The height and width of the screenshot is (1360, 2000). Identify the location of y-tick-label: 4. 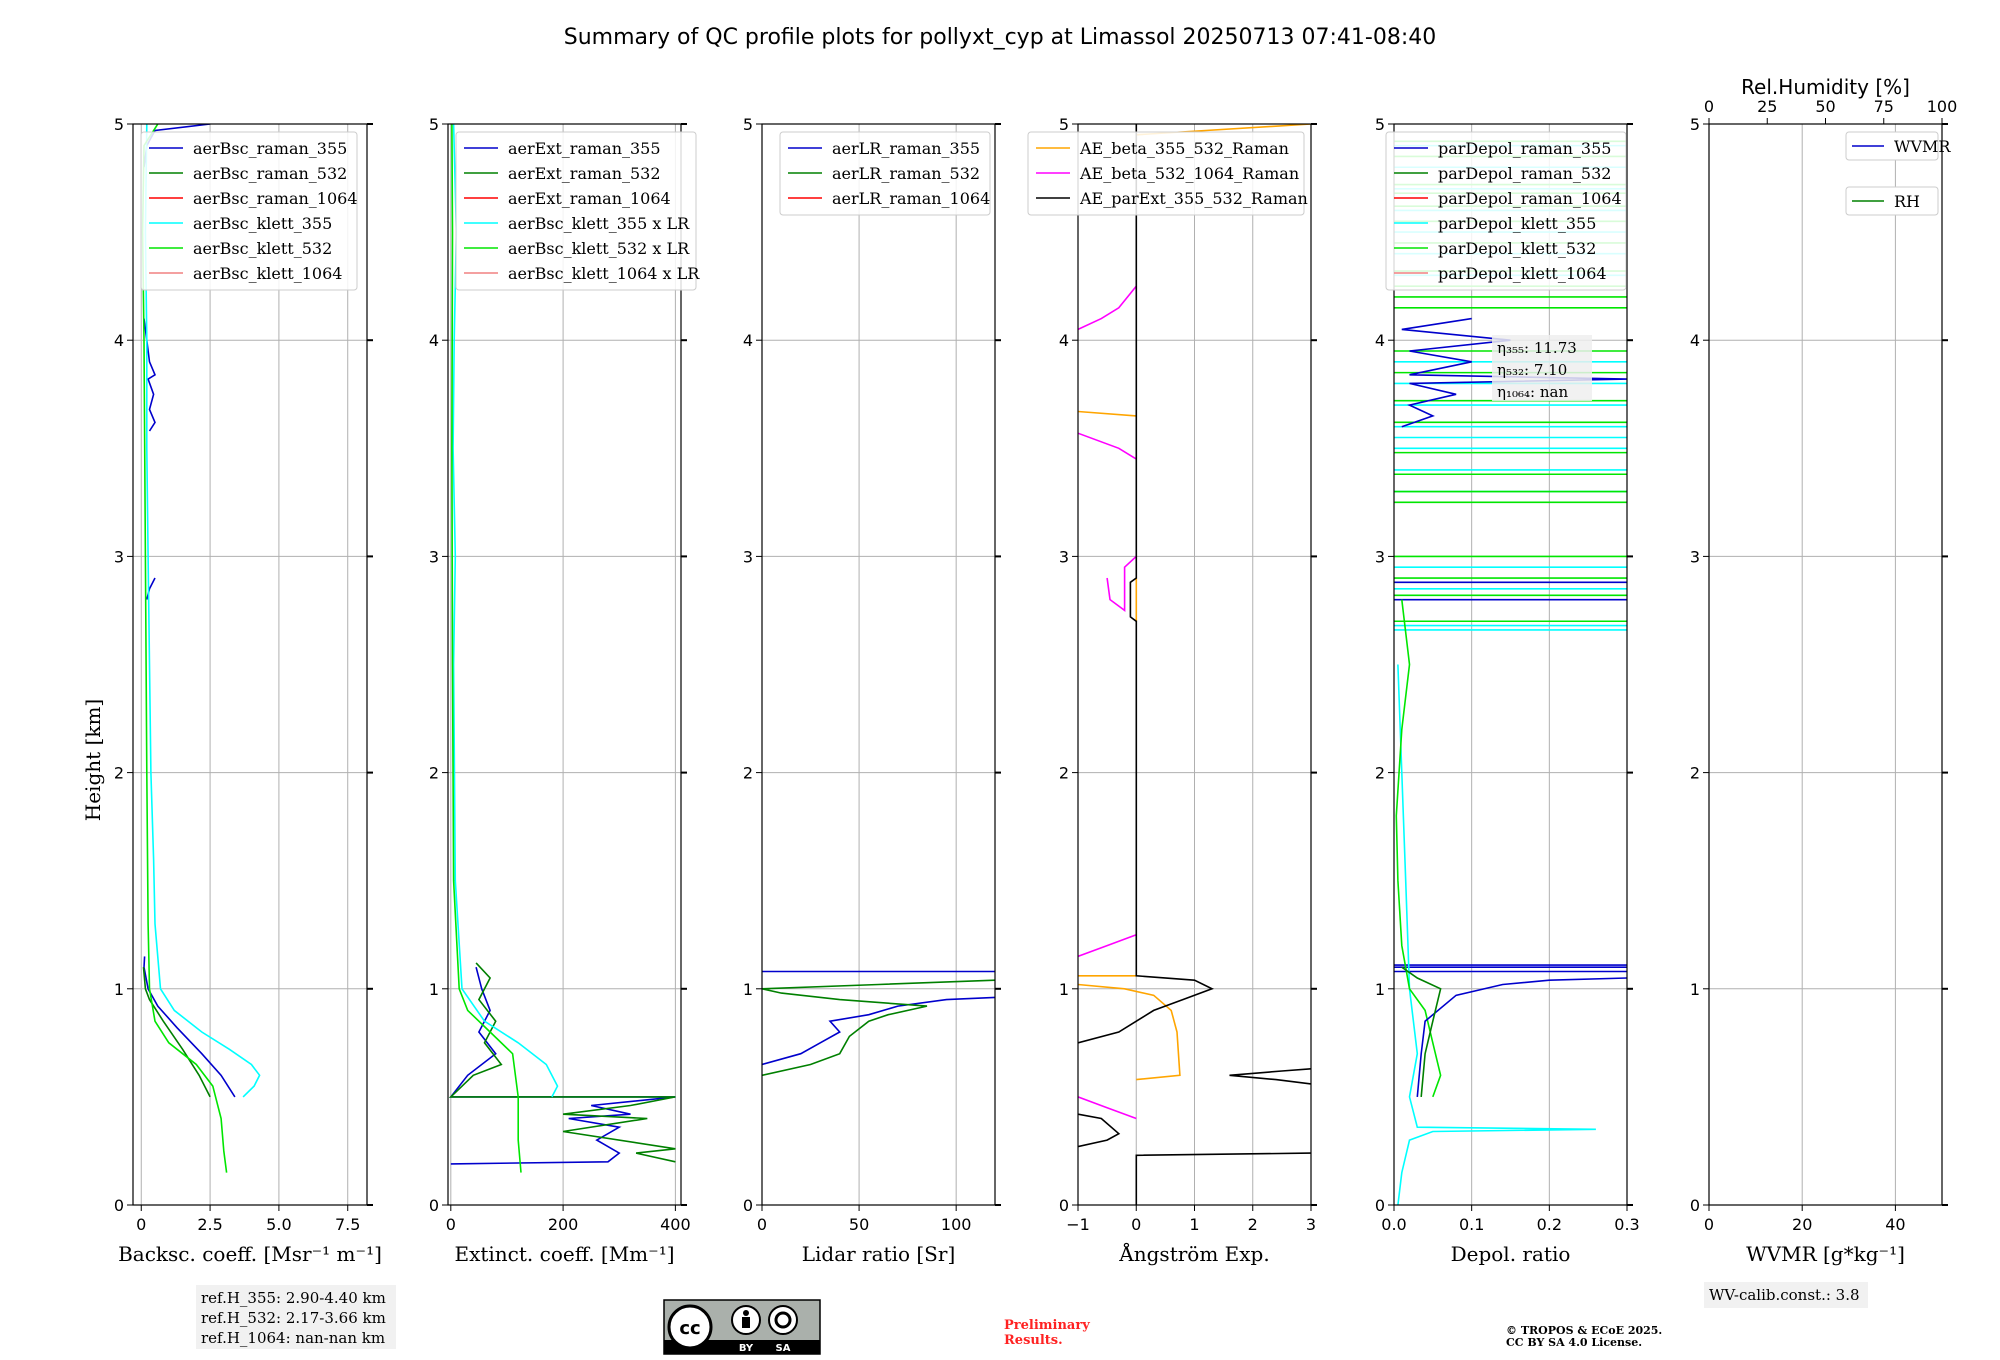
(434, 340).